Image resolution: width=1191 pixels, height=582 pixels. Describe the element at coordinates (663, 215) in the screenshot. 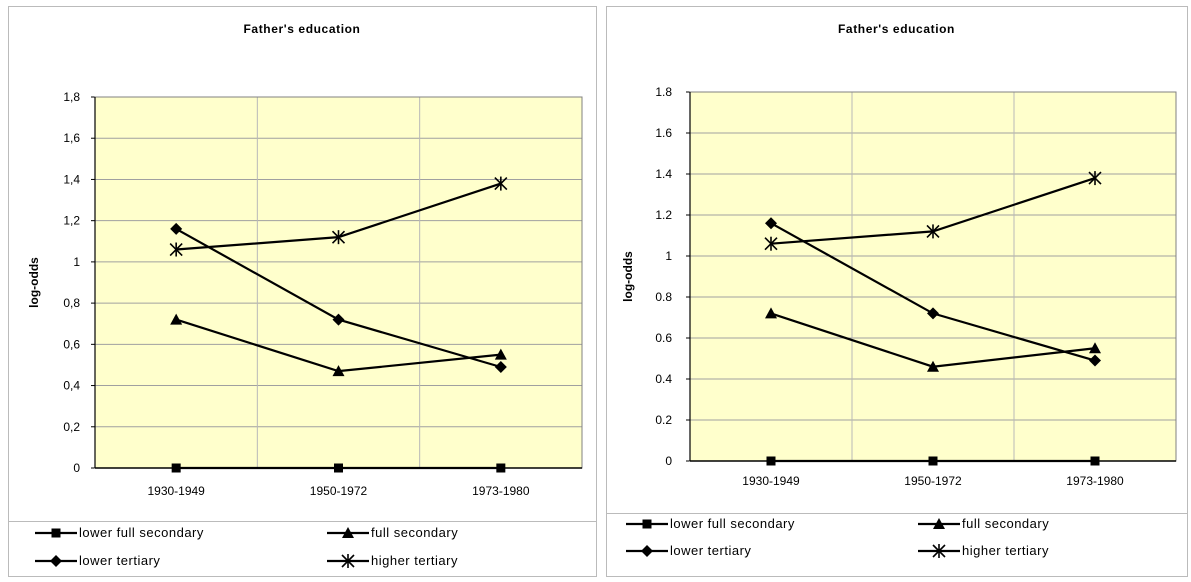

I see `y-tick-label: 1.2` at that location.